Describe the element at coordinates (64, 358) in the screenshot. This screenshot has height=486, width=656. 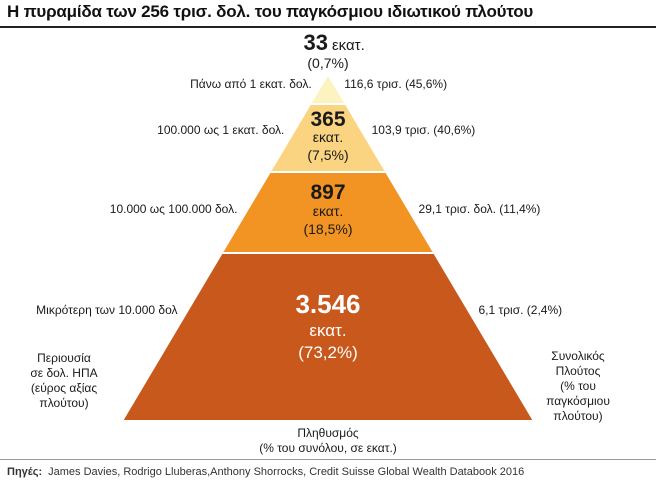
I see `left-axis-label-line: Περιουσία` at that location.